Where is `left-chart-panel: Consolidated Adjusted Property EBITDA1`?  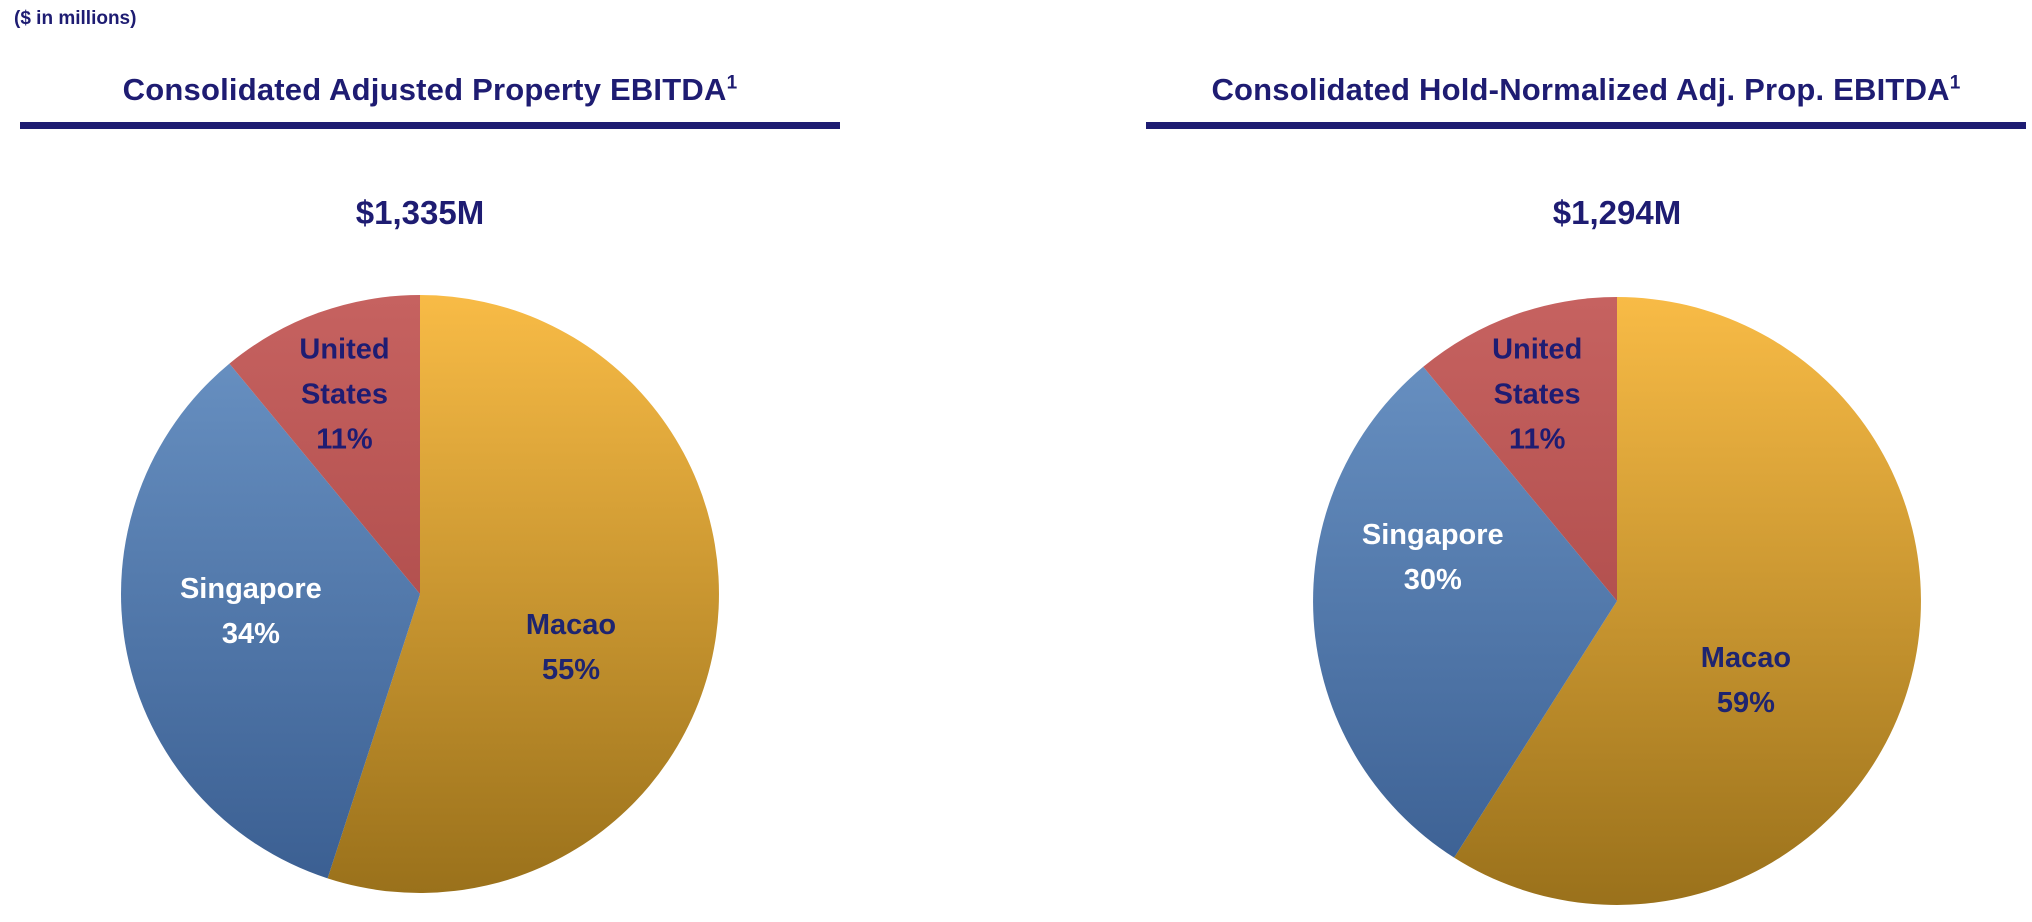
left-chart-panel: Consolidated Adjusted Property EBITDA1 is located at coordinates (430, 100).